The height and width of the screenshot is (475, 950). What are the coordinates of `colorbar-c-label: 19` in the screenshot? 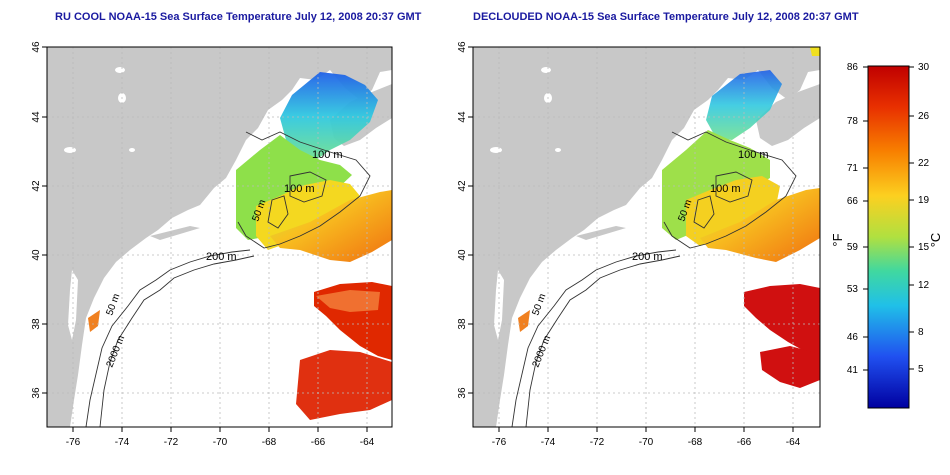 It's located at (924, 200).